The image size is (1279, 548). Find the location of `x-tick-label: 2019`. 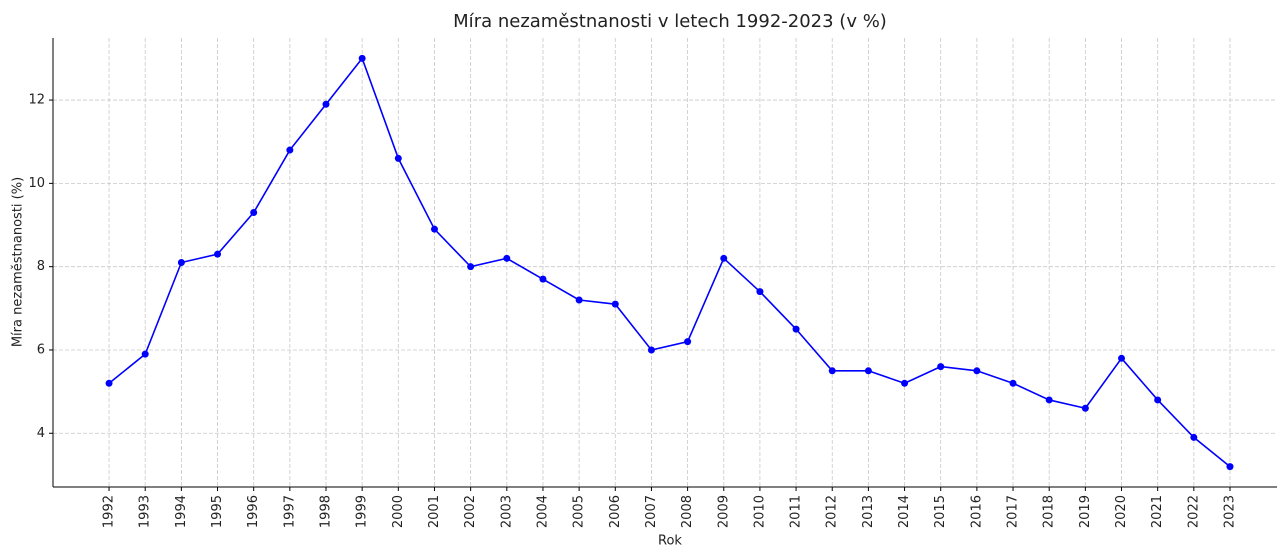

x-tick-label: 2019 is located at coordinates (1085, 511).